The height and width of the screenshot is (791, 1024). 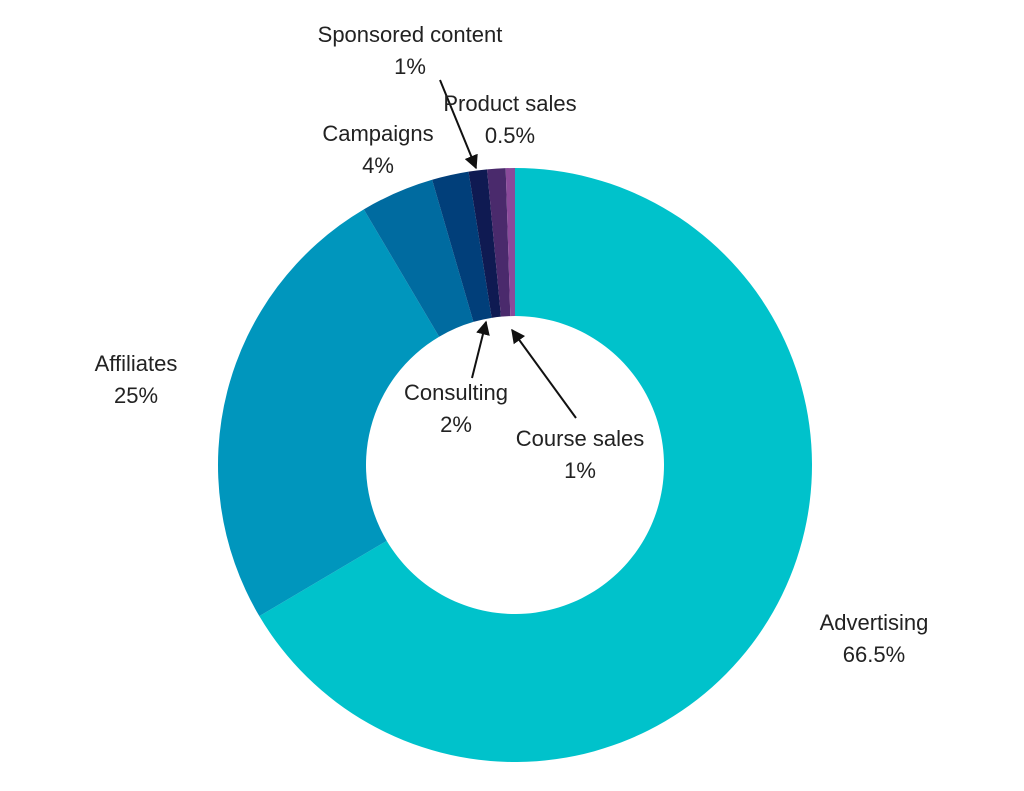 I want to click on label-course-sales-name: Course sales, so click(x=580, y=438).